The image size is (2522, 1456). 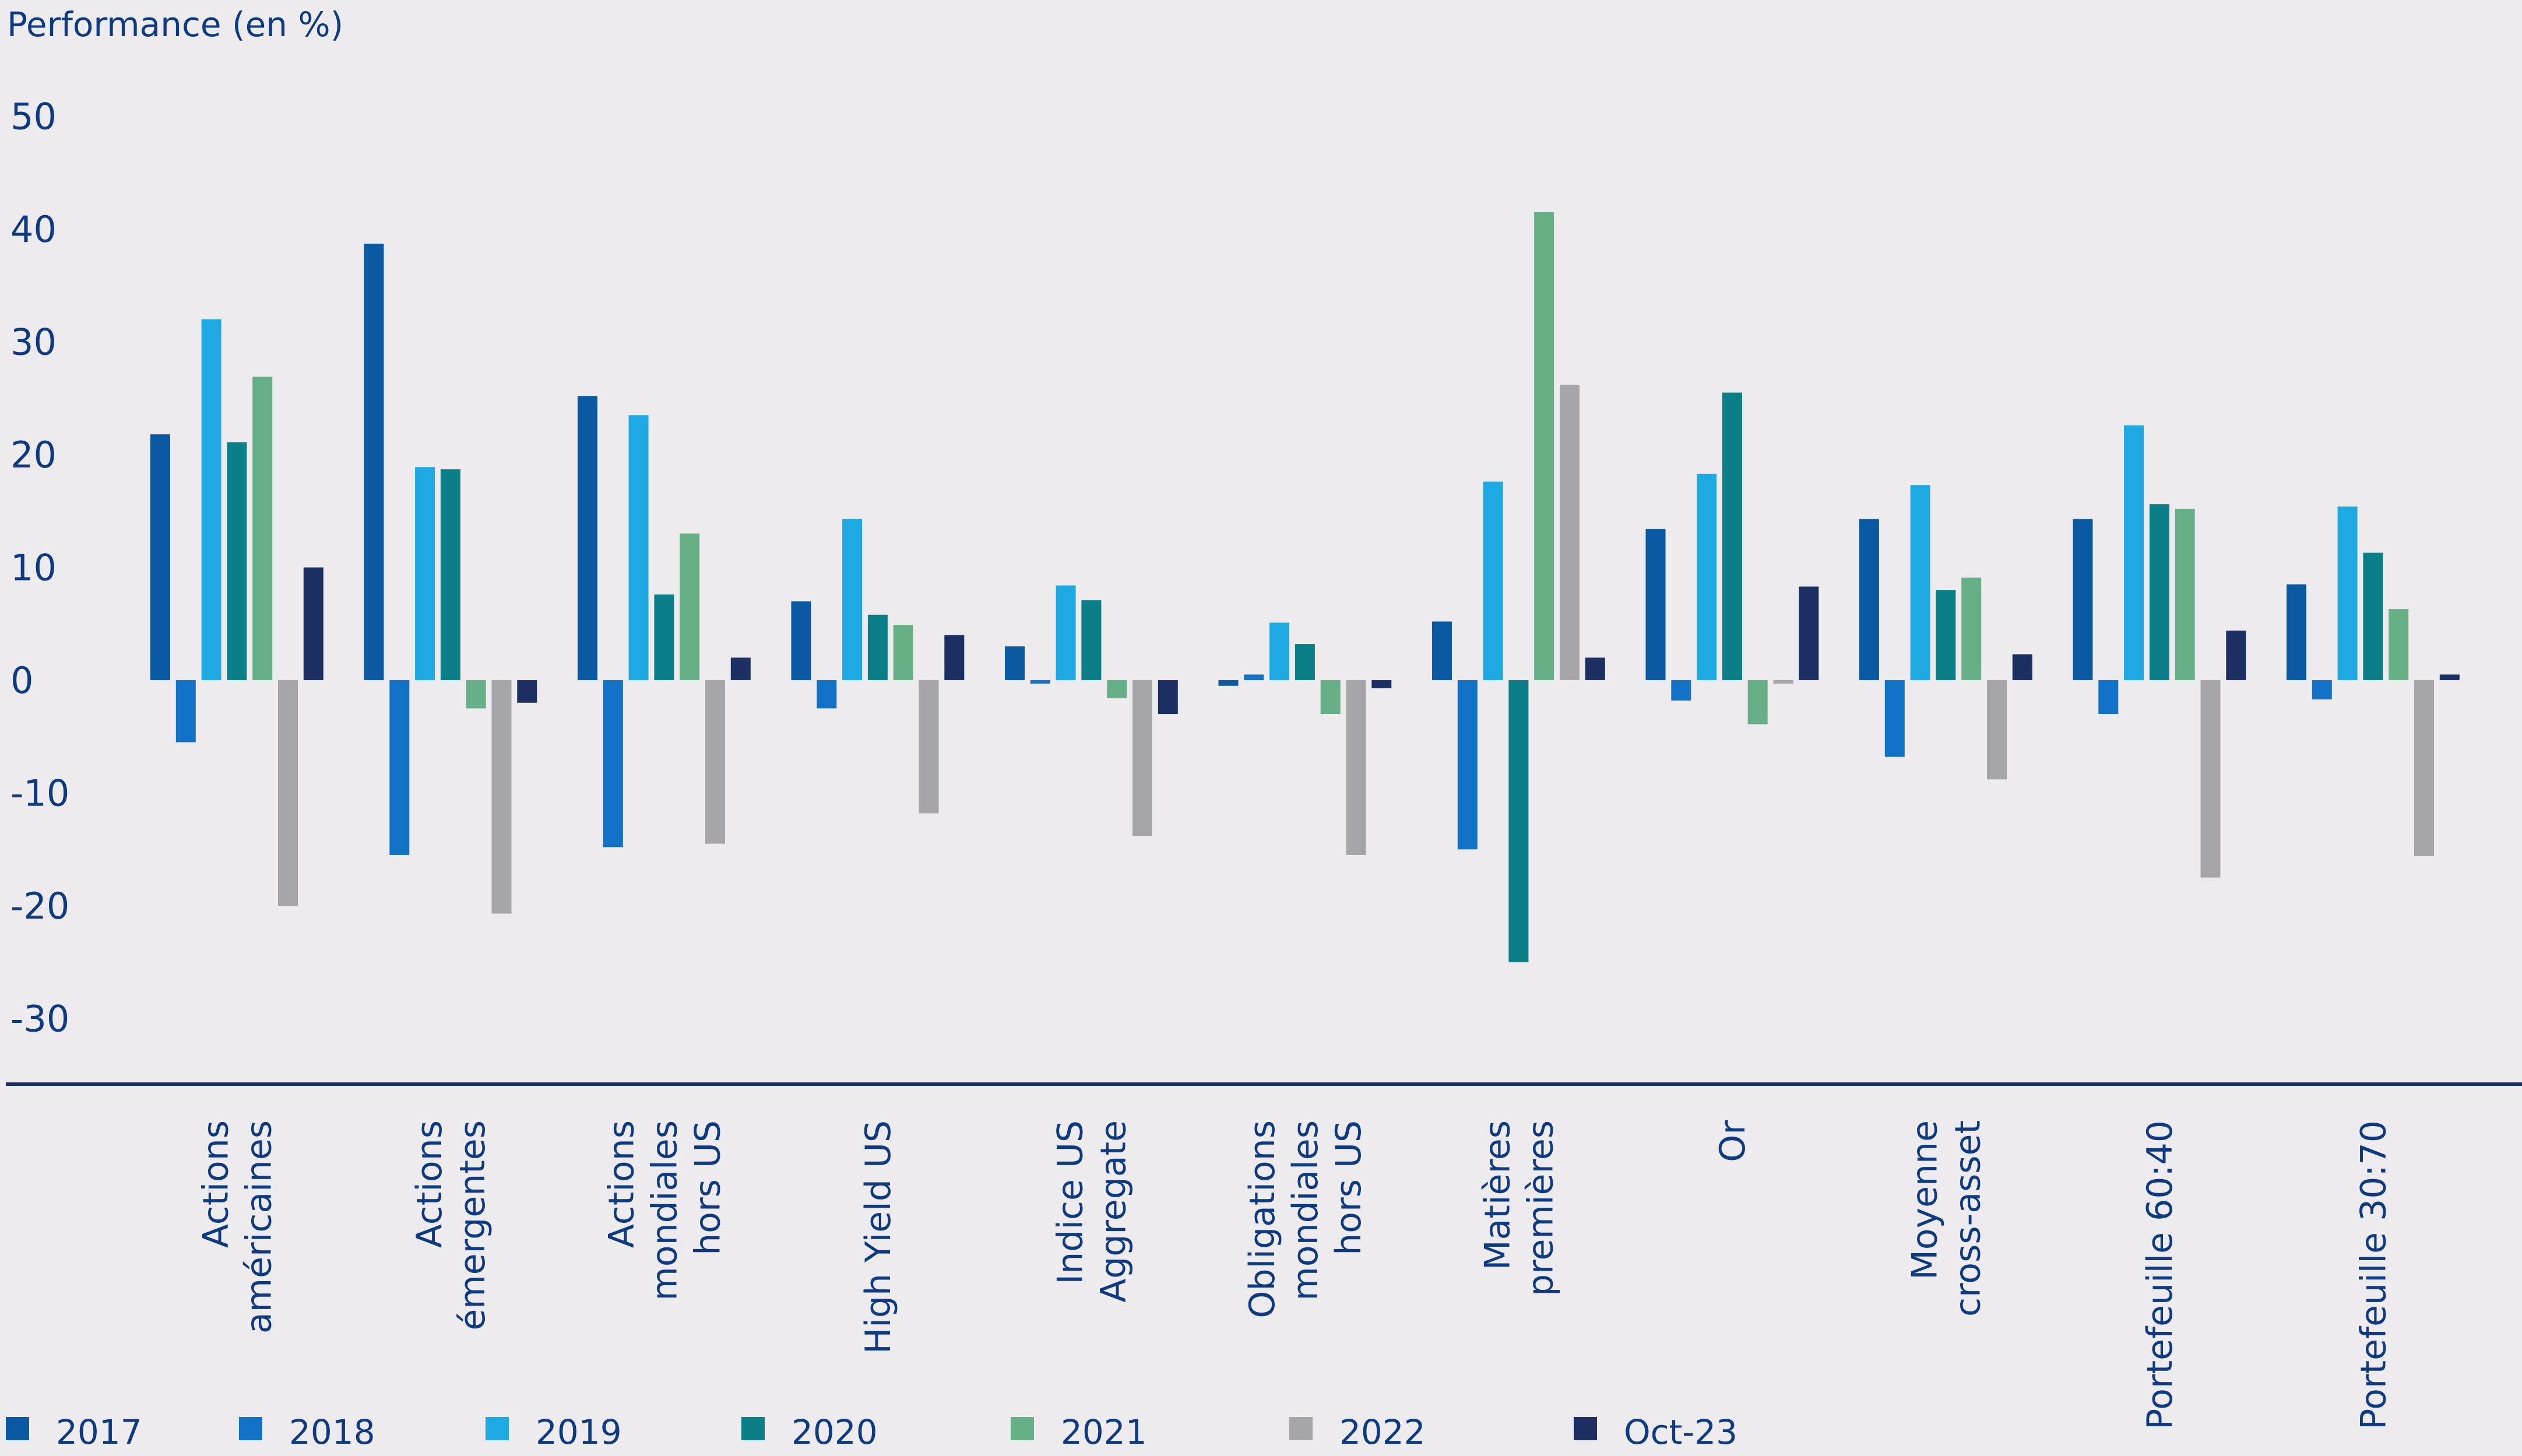 What do you see at coordinates (472, 1225) in the screenshot?
I see `category-label: émergentes` at bounding box center [472, 1225].